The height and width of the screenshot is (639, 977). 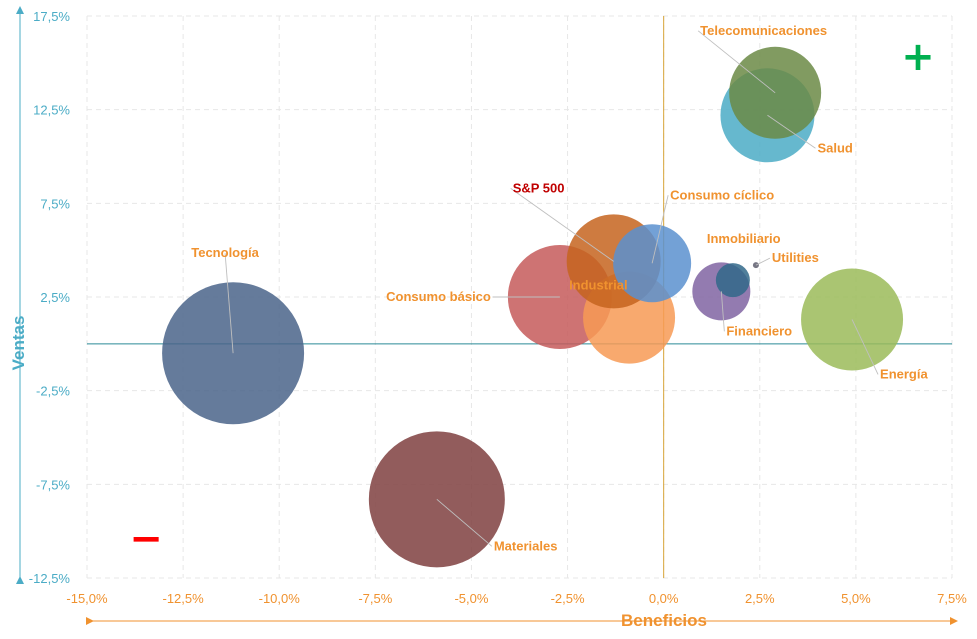 What do you see at coordinates (53, 484) in the screenshot?
I see `y-tick-label: -7,5%` at bounding box center [53, 484].